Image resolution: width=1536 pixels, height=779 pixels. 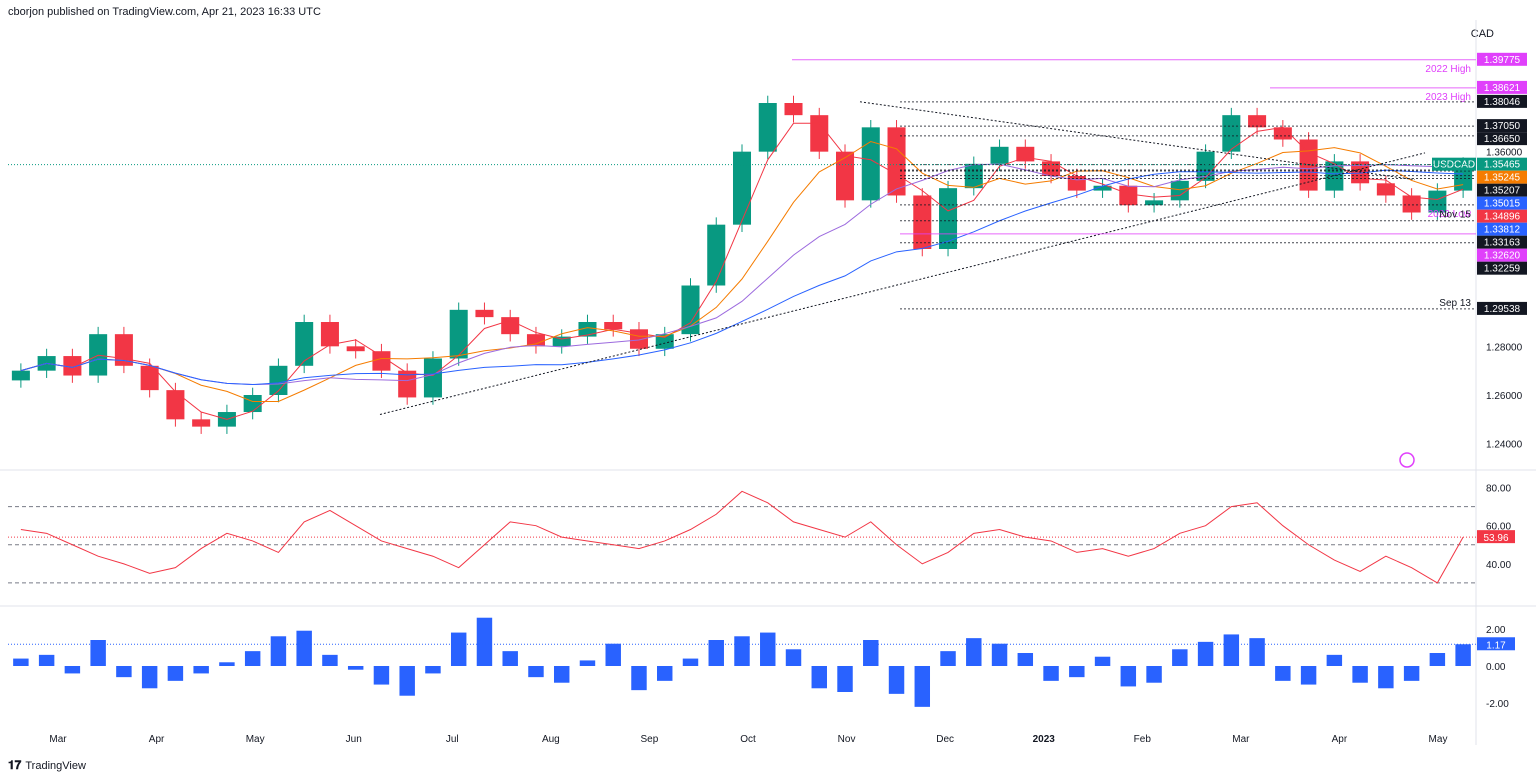 I want to click on tradingview-footer: 𝟏𝟕 TradingView, so click(x=47, y=765).